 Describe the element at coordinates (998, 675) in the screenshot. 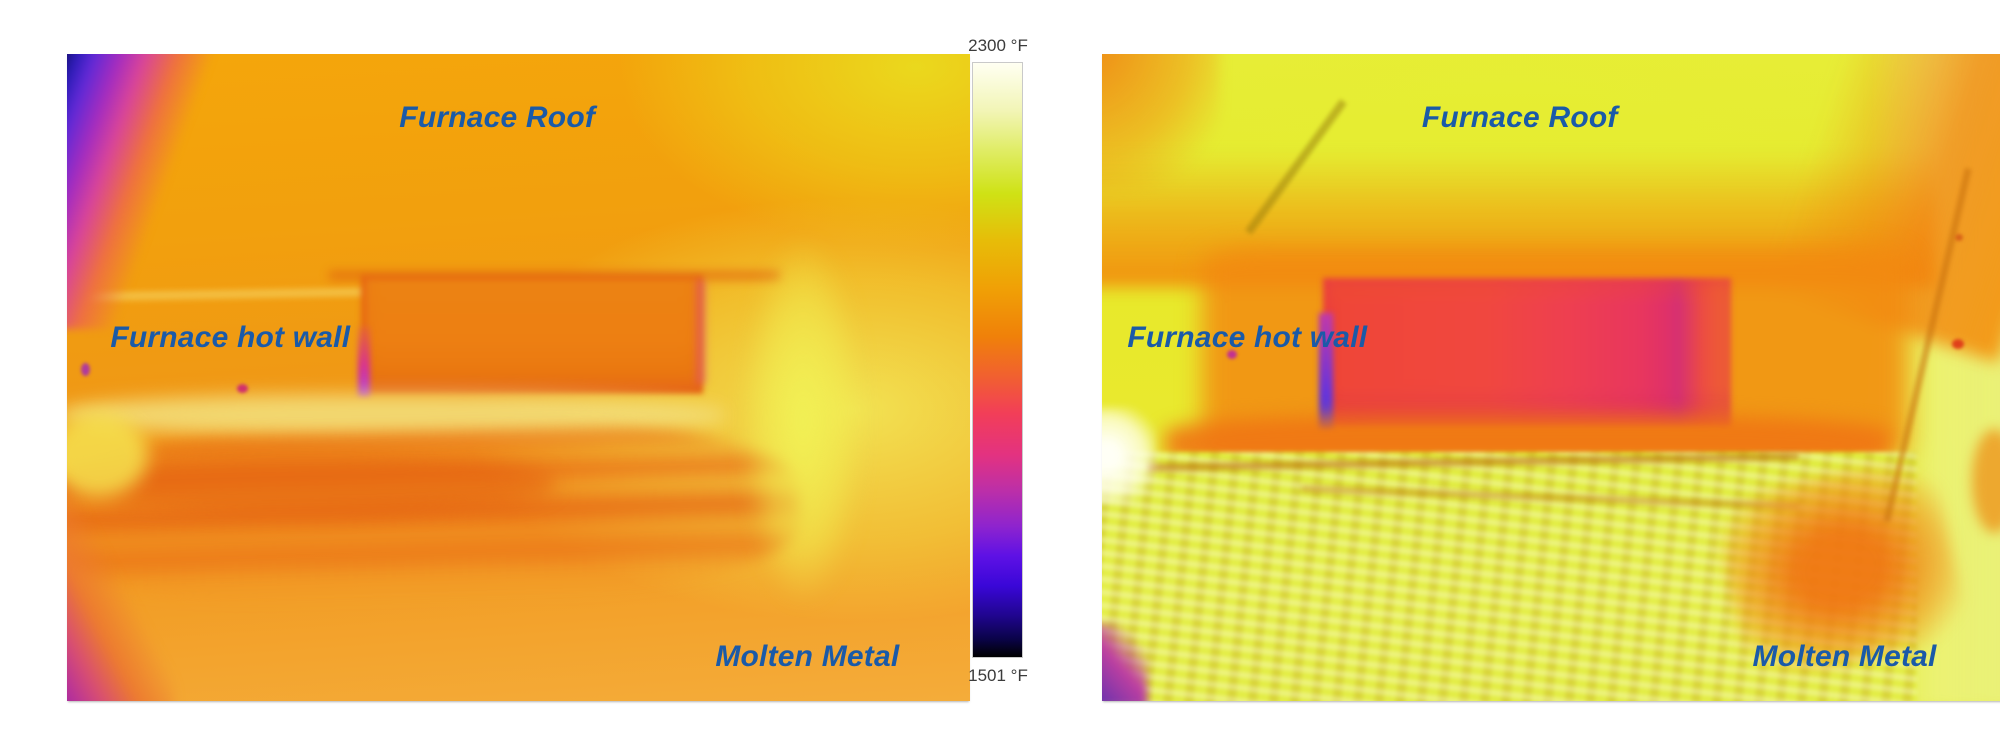

I see `colorbar-min-temp-label: 1501 °F` at that location.